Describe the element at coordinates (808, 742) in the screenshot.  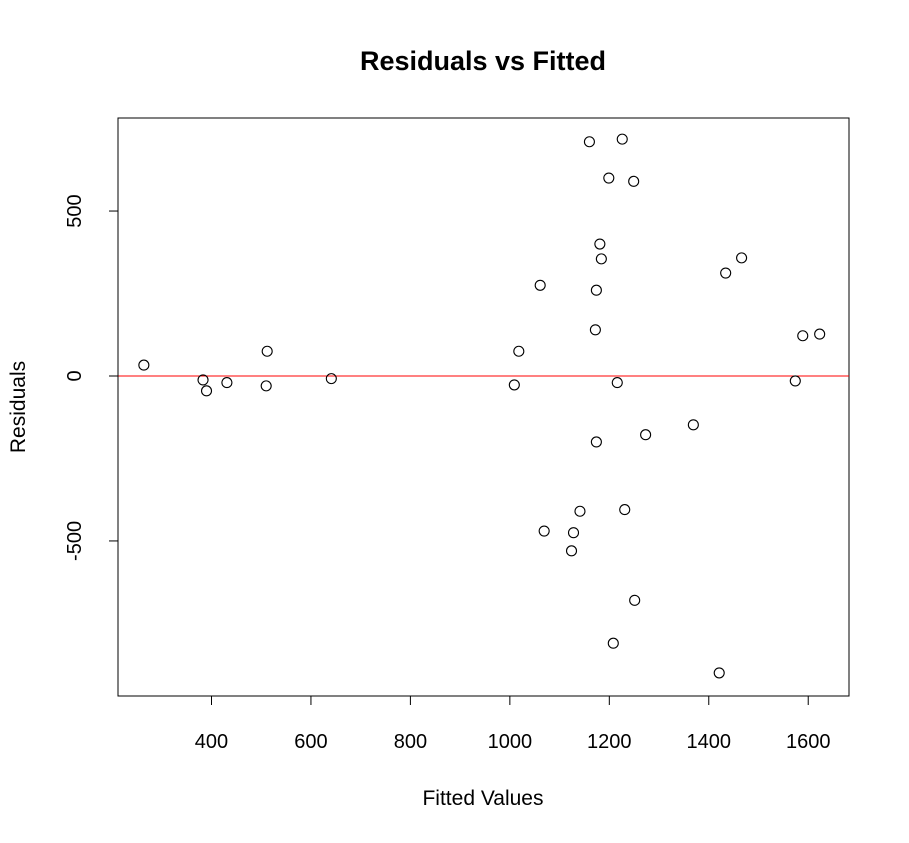
I see `x-tick-label: 1600` at that location.